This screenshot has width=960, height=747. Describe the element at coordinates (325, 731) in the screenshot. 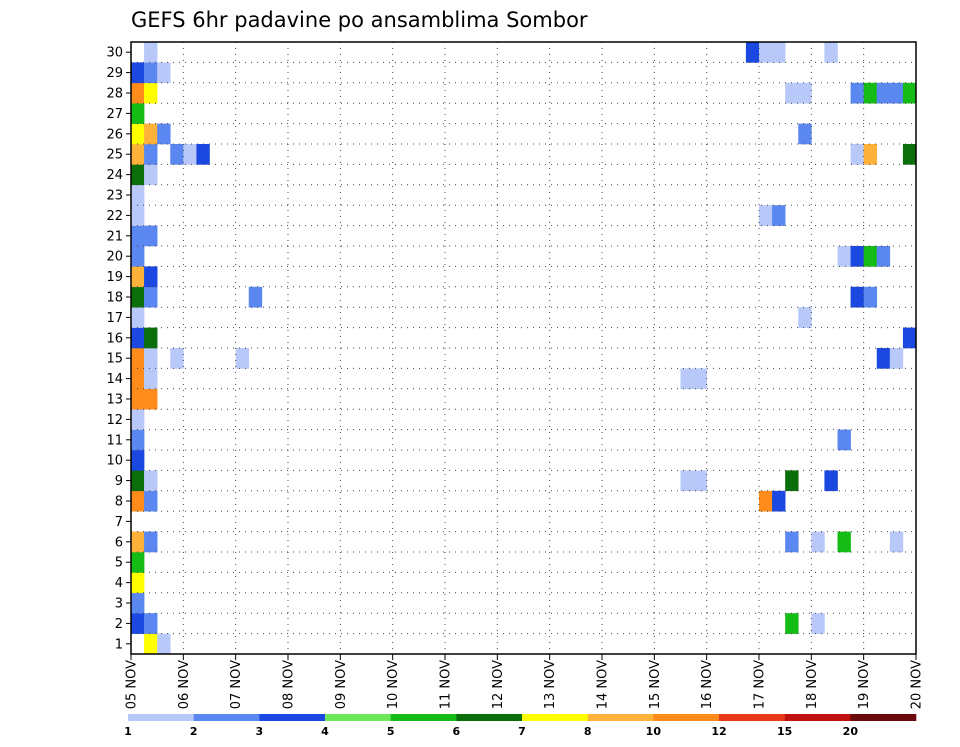

I see `legend-label: 4` at that location.